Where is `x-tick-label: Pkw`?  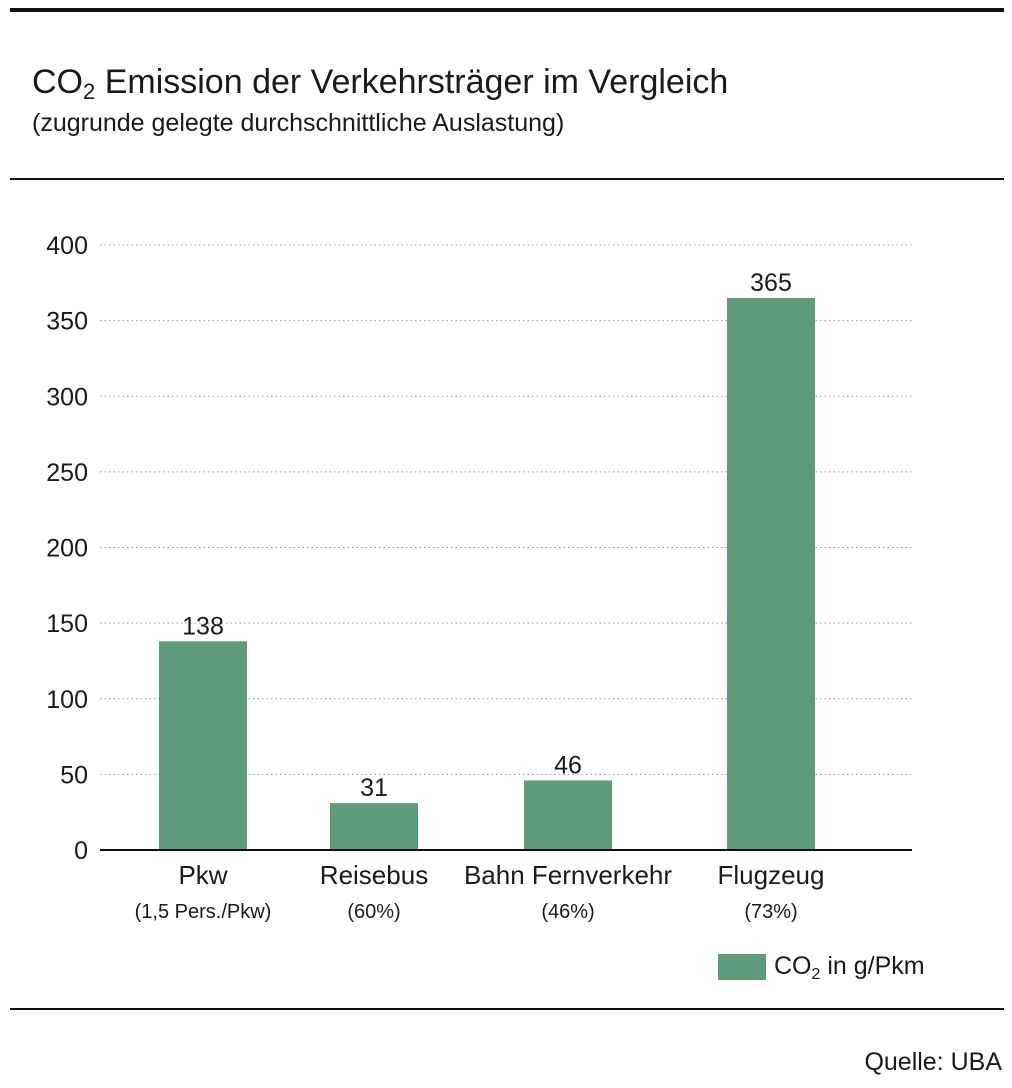
x-tick-label: Pkw is located at coordinates (202, 875).